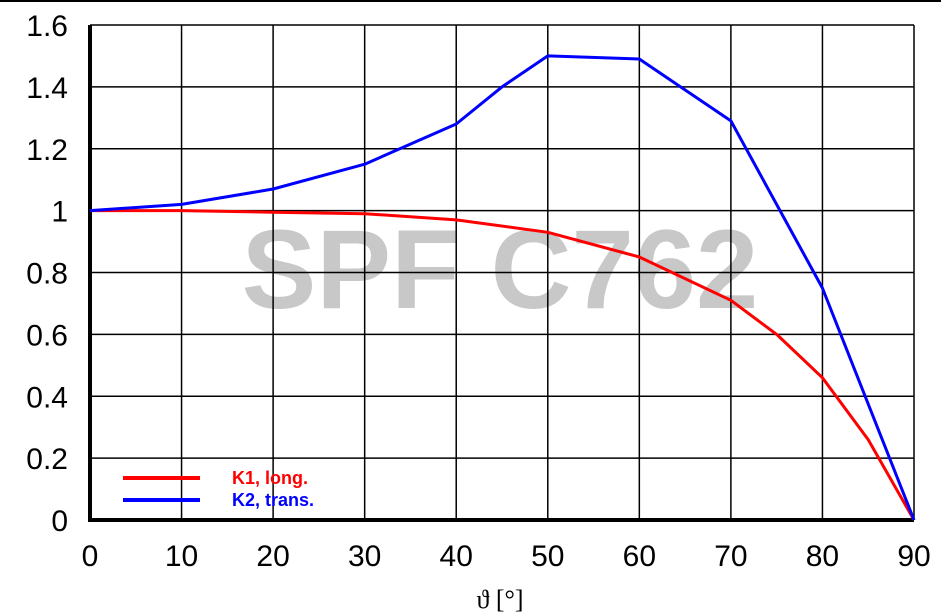  Describe the element at coordinates (47, 150) in the screenshot. I see `y-tick-label: 1.2` at that location.